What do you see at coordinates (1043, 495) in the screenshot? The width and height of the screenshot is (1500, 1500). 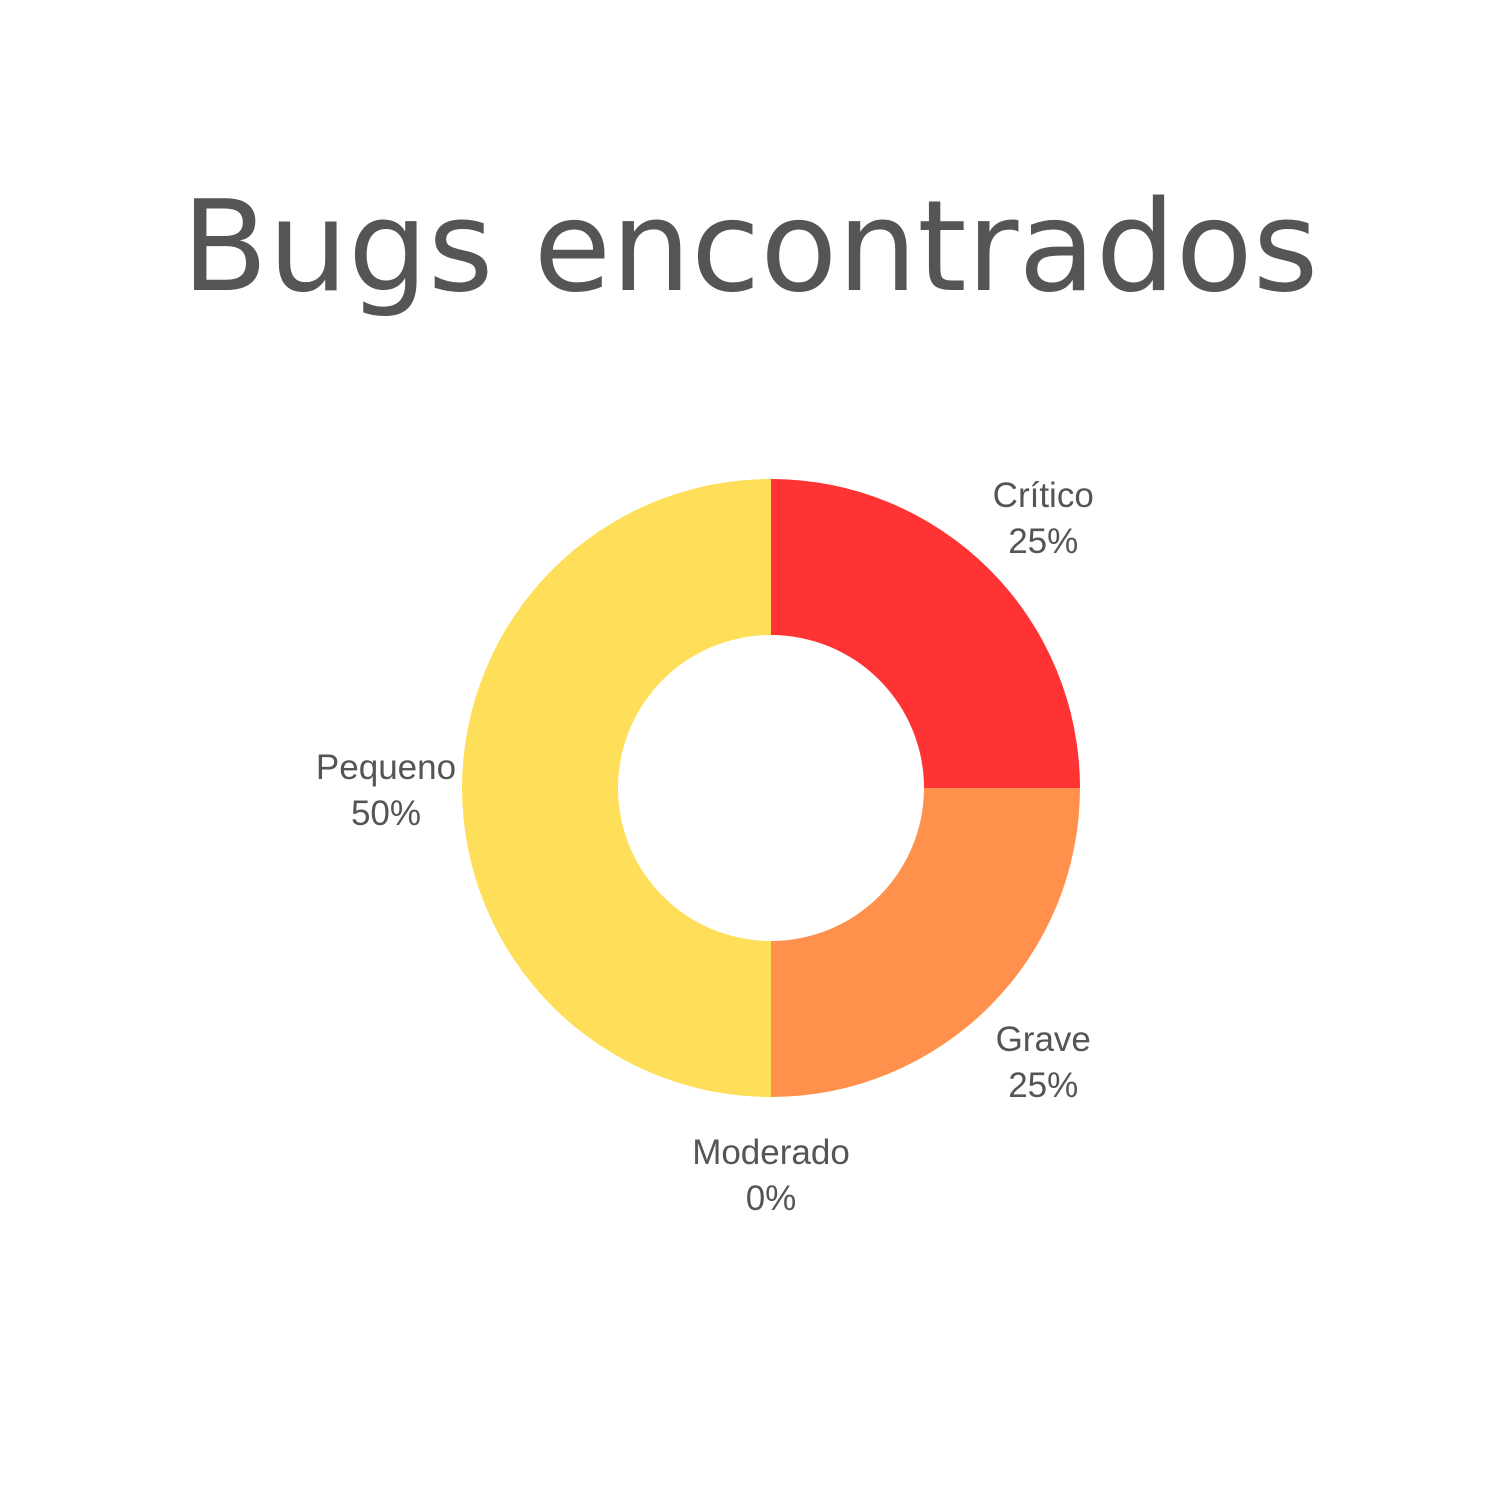 I see `slice-label-critico: Crítico` at bounding box center [1043, 495].